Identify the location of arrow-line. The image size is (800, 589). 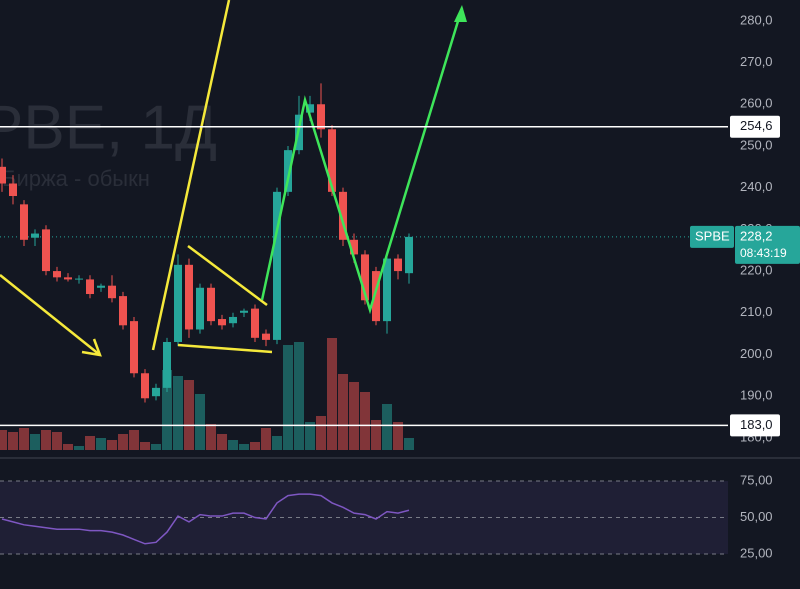
(50, 315).